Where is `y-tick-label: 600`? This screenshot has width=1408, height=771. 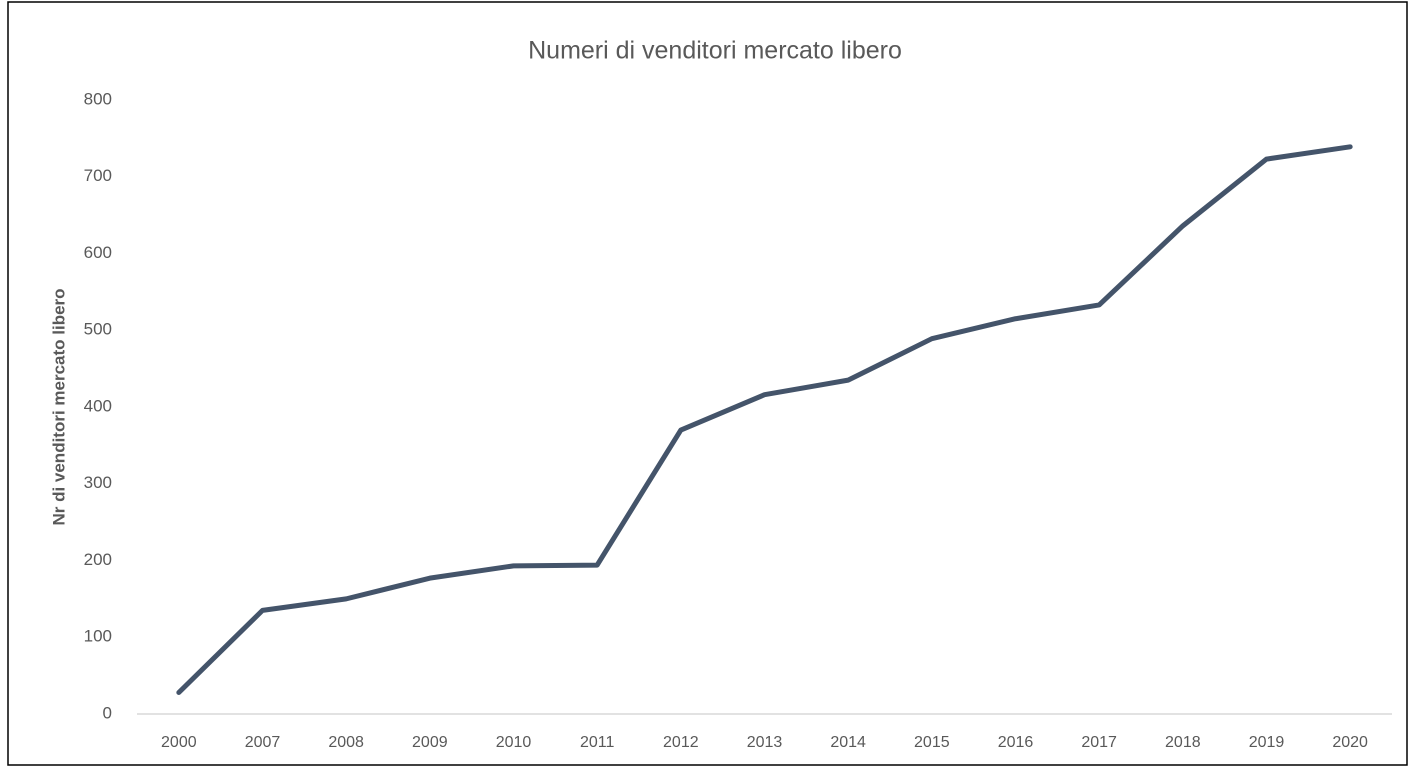
y-tick-label: 600 is located at coordinates (98, 252).